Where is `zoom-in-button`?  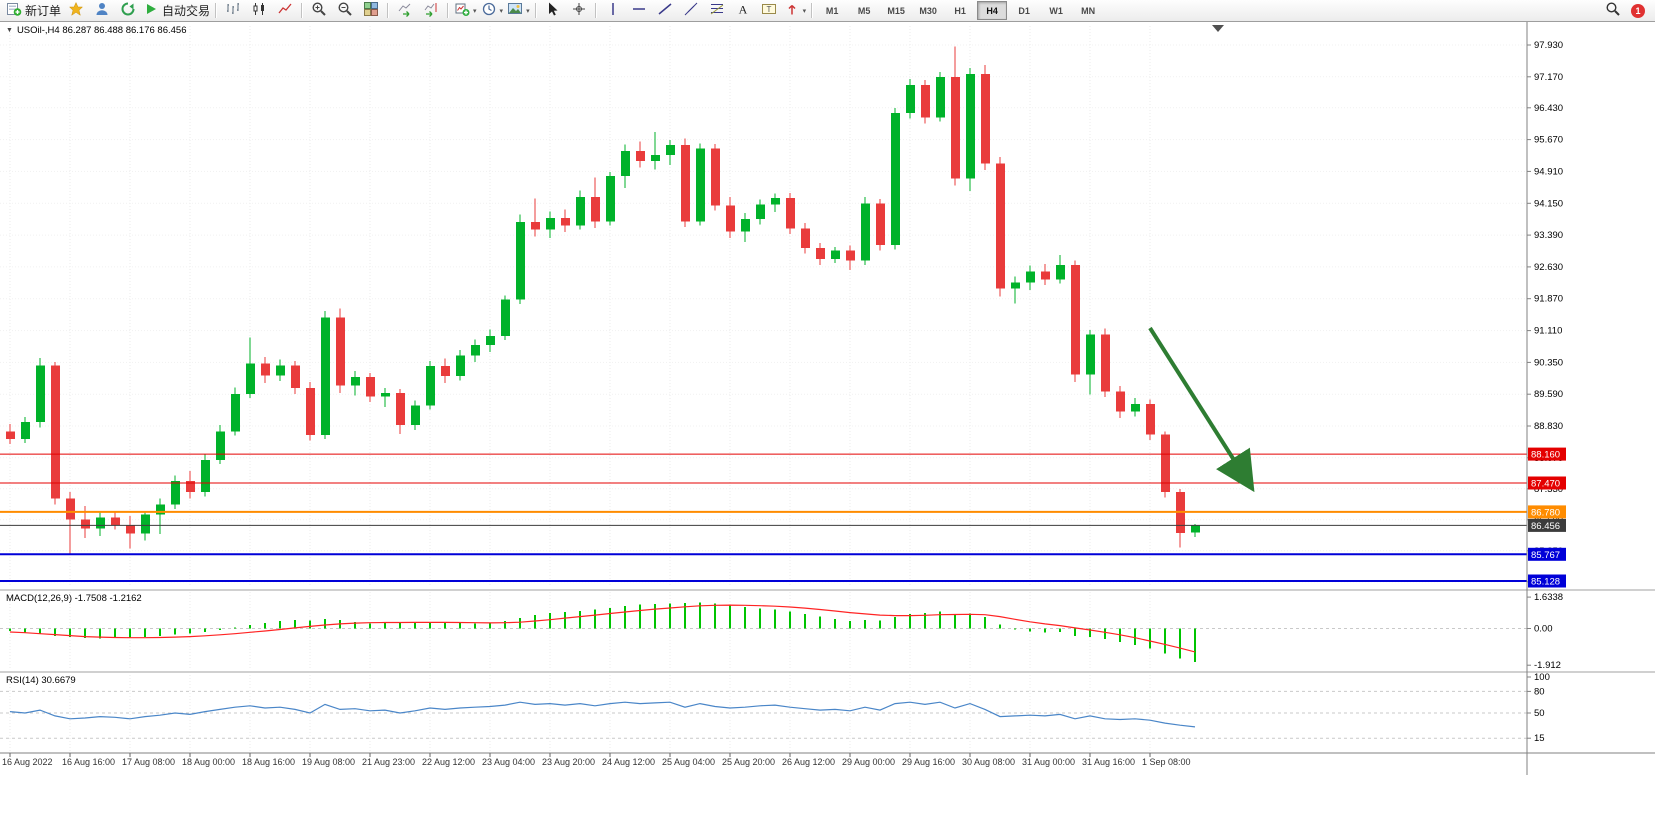
zoom-in-button is located at coordinates (319, 11).